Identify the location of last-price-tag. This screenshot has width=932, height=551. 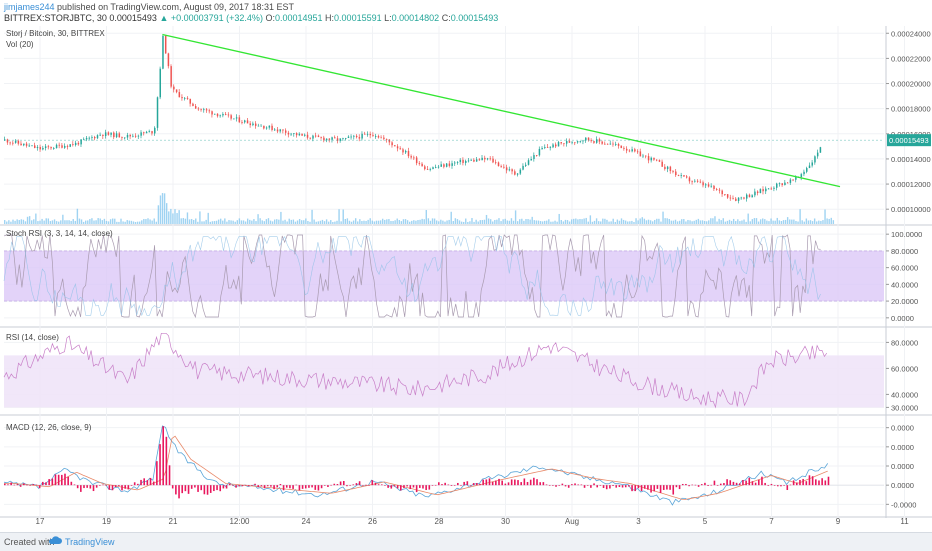
(909, 140).